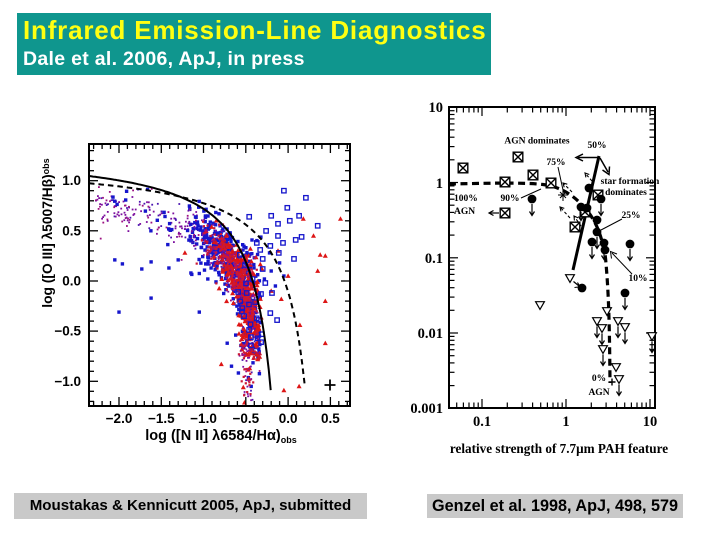 The width and height of the screenshot is (720, 540). I want to click on svg-text: 75%, so click(556, 163).